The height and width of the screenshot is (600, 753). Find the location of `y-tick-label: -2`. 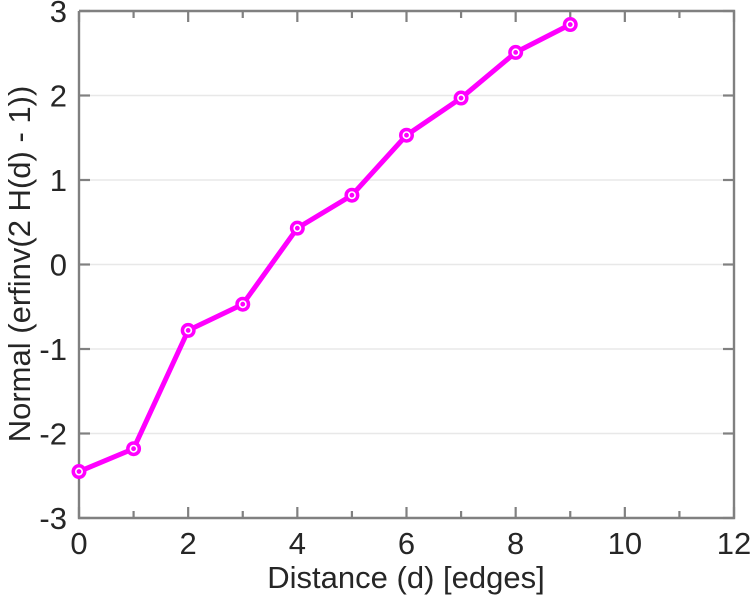

y-tick-label: -2 is located at coordinates (53, 434).